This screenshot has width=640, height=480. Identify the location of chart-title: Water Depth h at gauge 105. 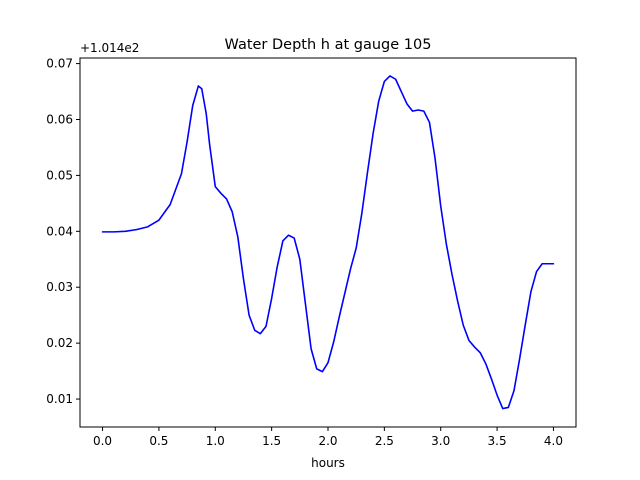
(328, 45).